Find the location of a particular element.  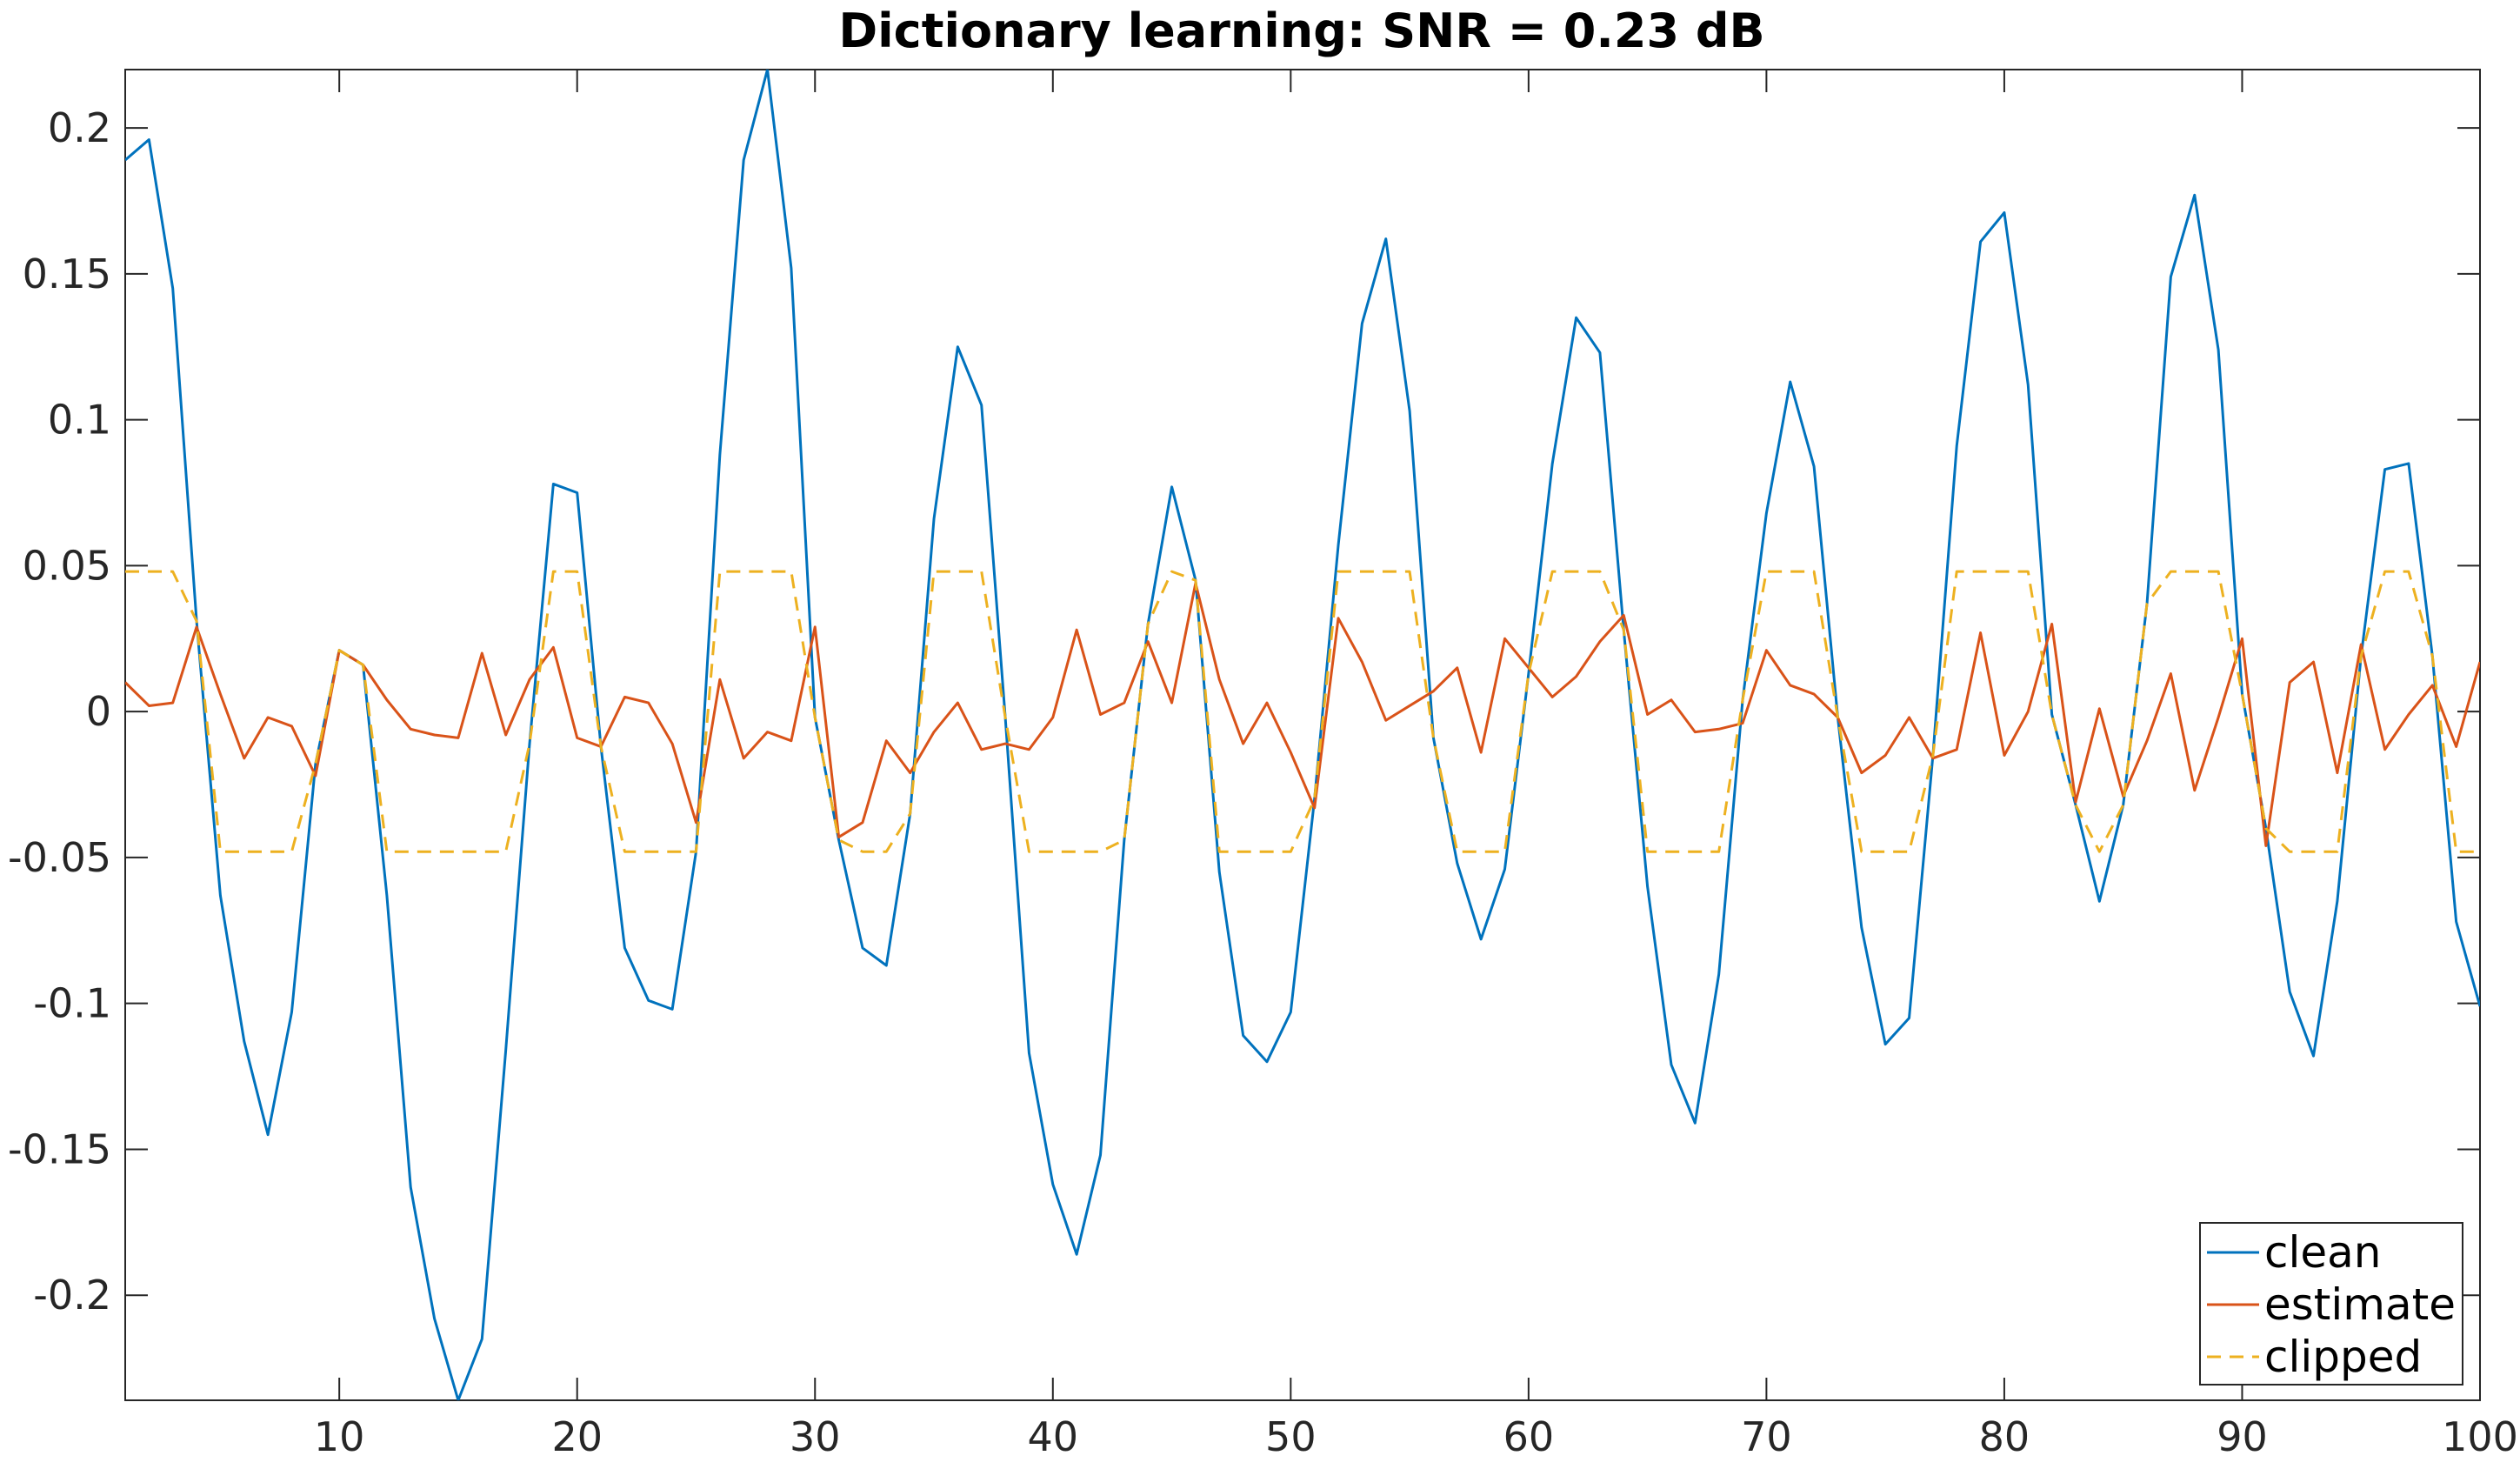

x-tick-label: 20 is located at coordinates (577, 1436).